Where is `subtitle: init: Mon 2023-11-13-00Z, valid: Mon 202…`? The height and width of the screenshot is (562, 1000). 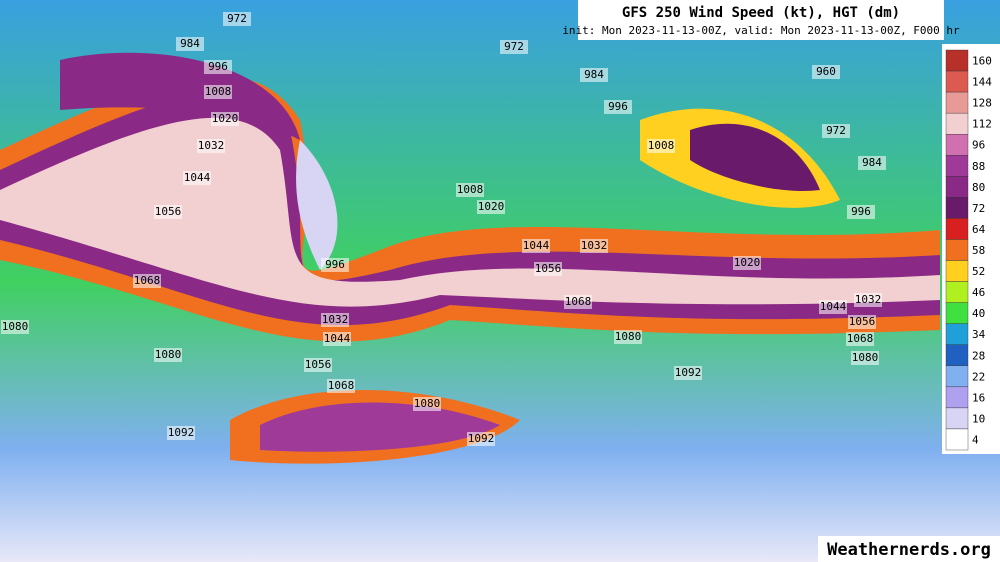
subtitle: init: Mon 2023-11-13-00Z, valid: Mon 202… is located at coordinates (761, 30).